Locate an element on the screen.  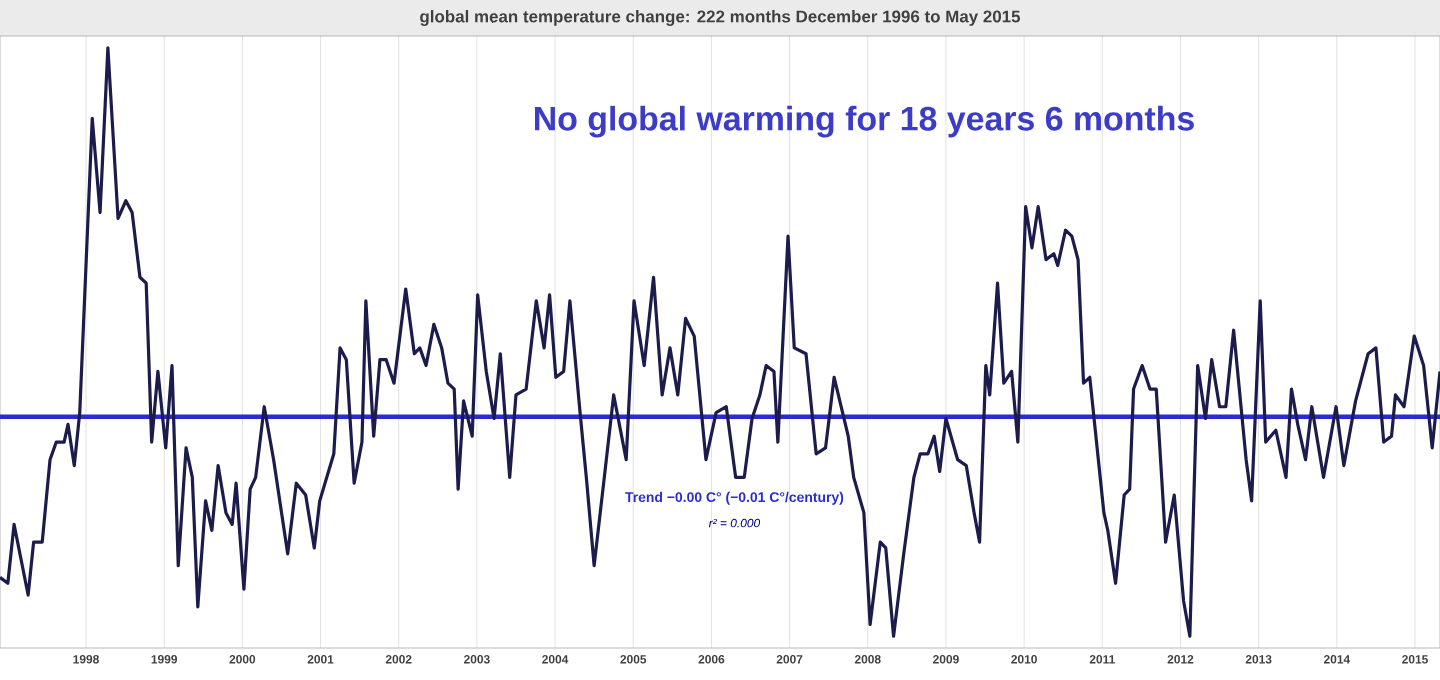
chart-title: global mean temperature change: 222 months December 1996 to May 2015 is located at coordinates (720, 18).